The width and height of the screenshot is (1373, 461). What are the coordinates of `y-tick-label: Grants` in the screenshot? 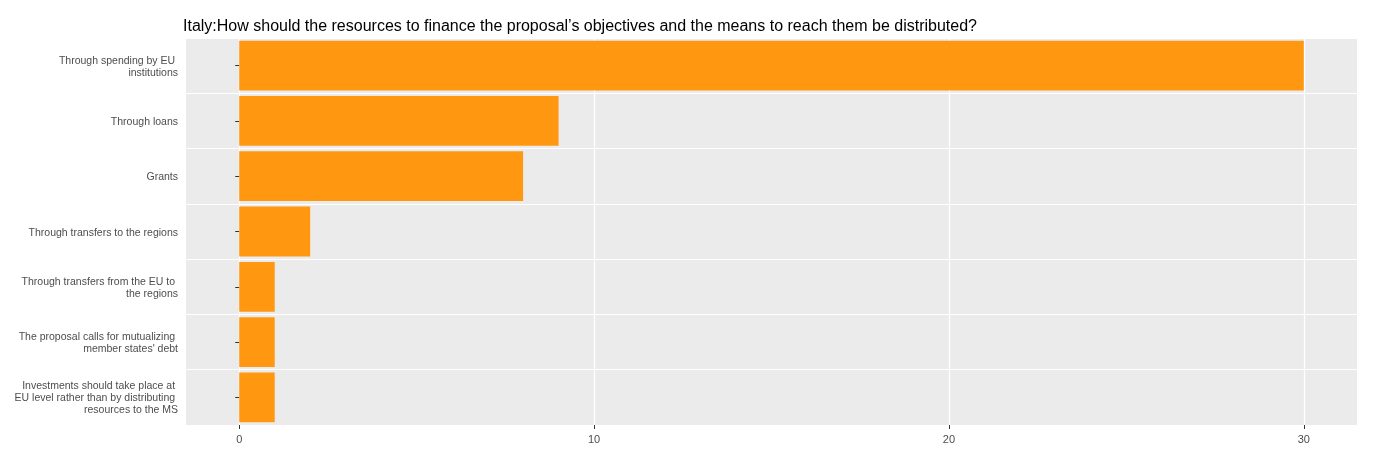 It's located at (162, 176).